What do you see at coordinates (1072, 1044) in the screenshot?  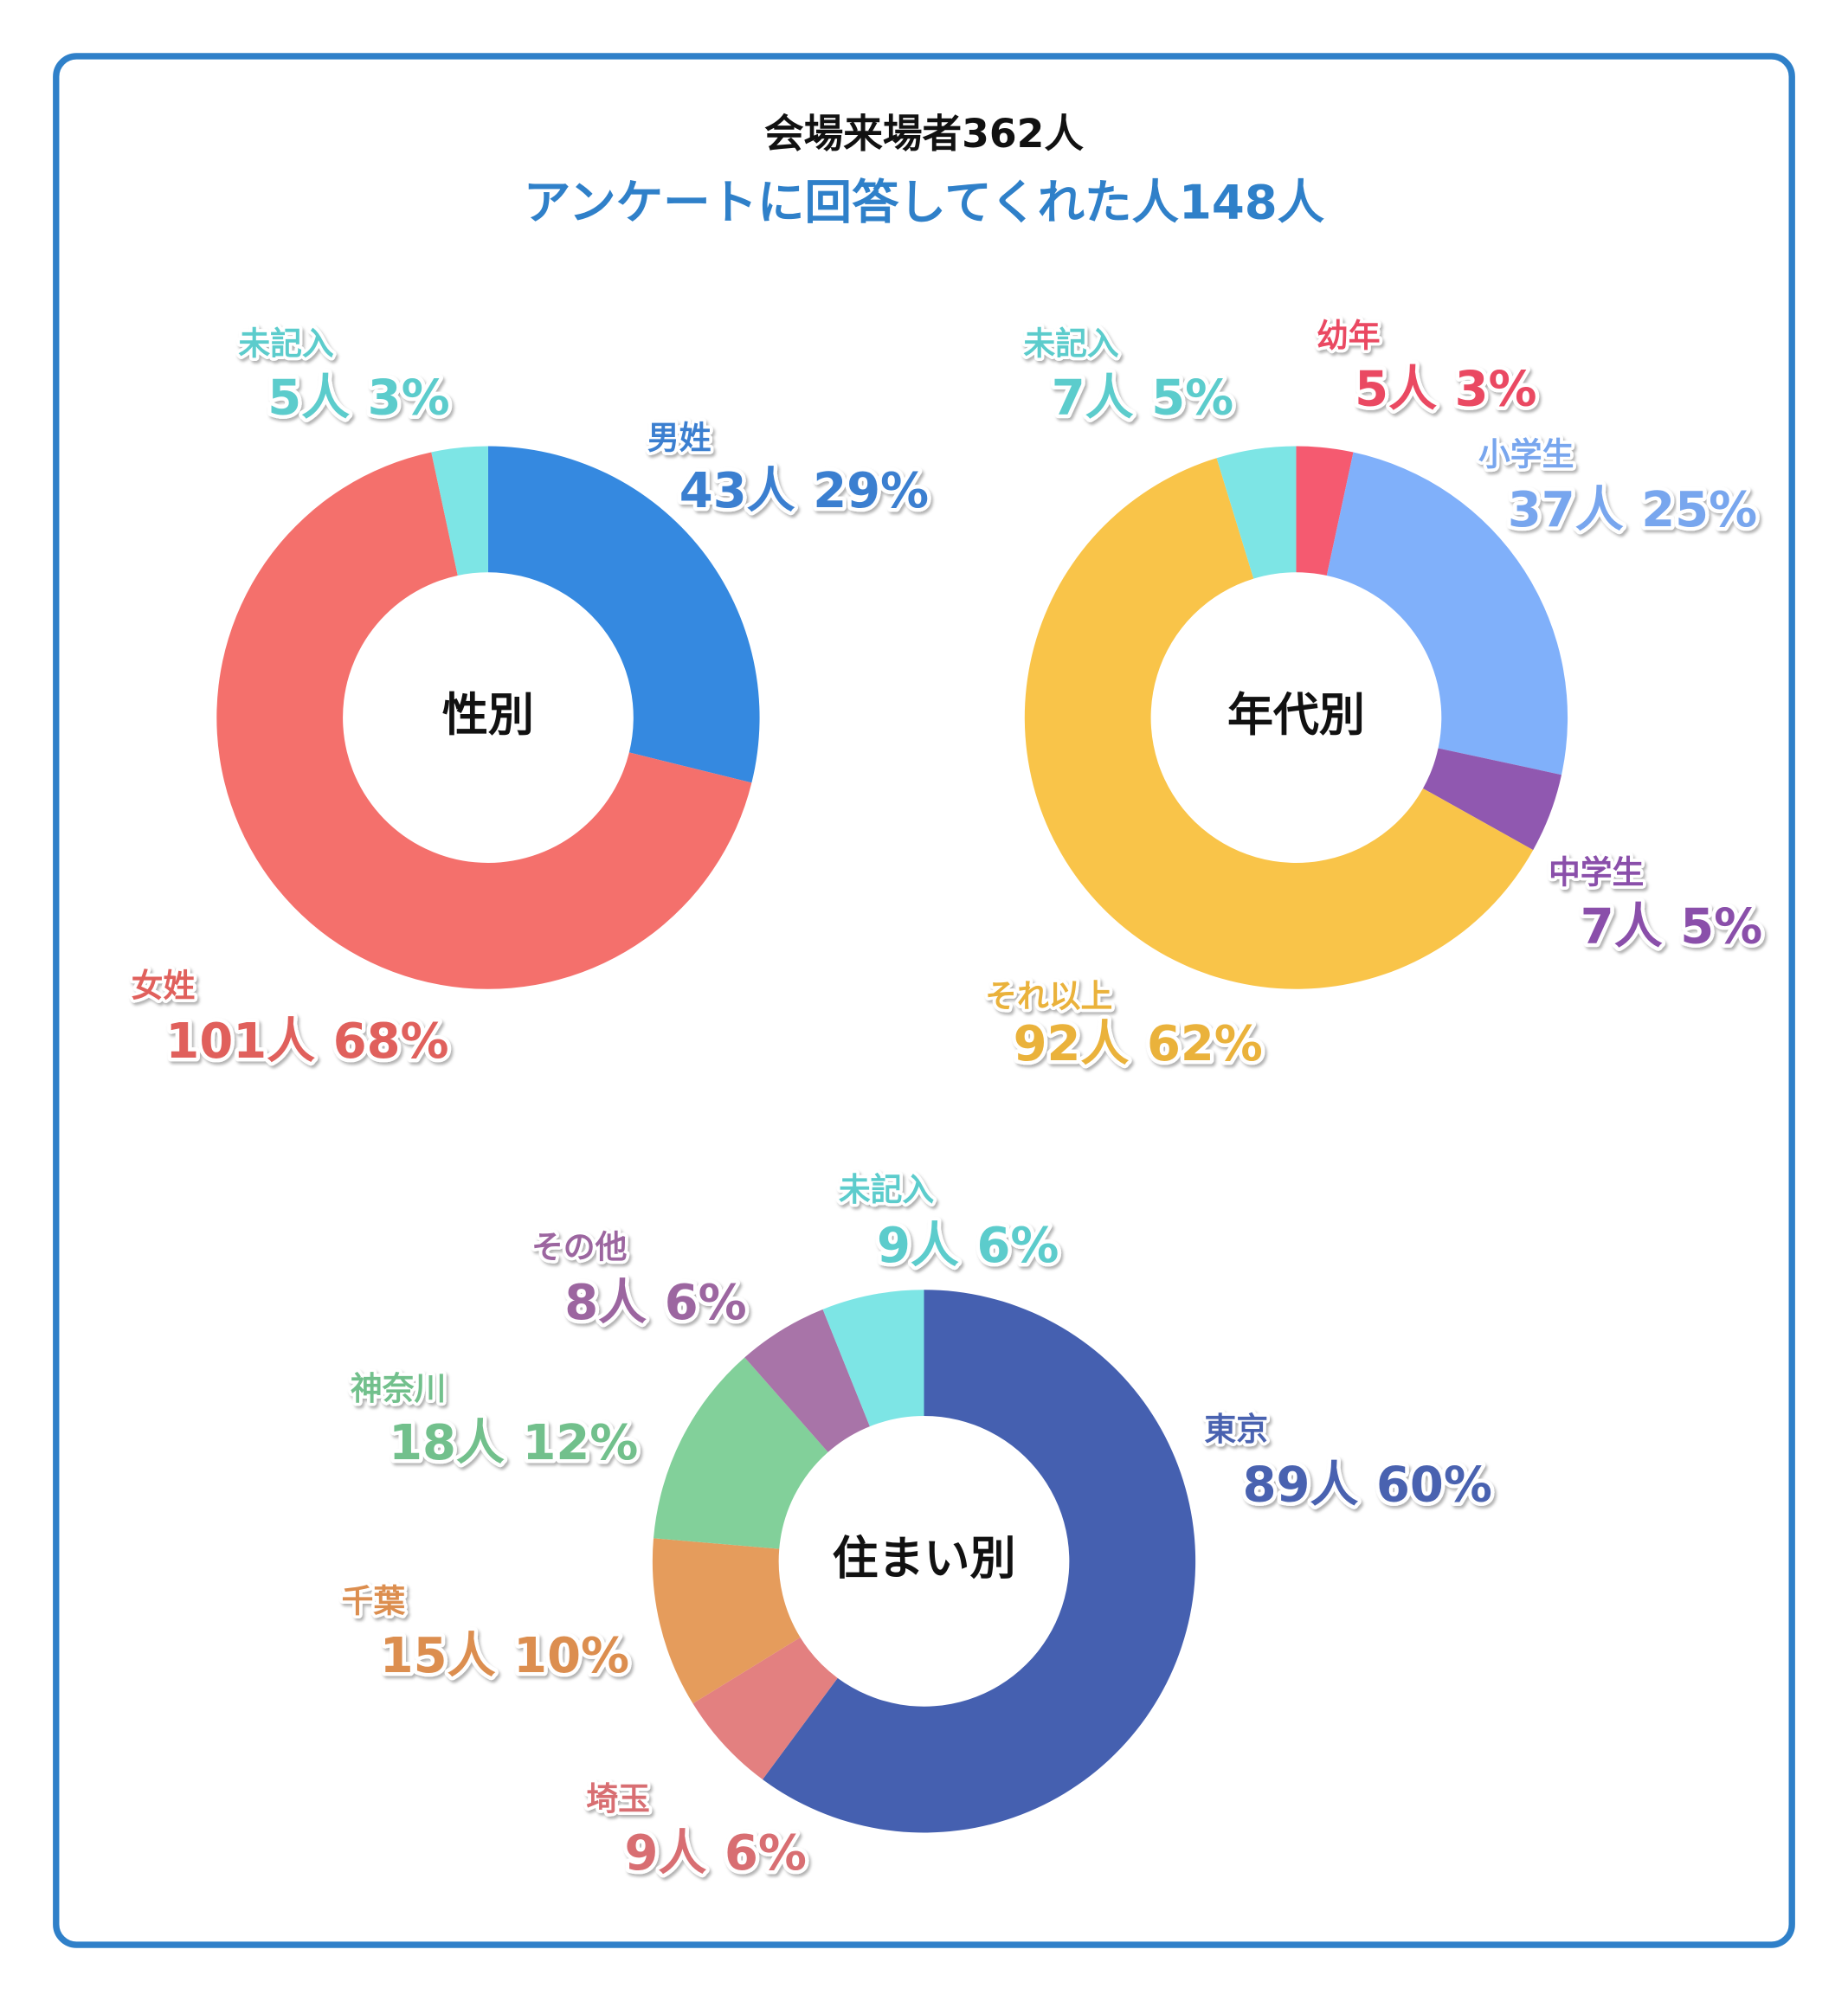 I see `count-label: 92人` at bounding box center [1072, 1044].